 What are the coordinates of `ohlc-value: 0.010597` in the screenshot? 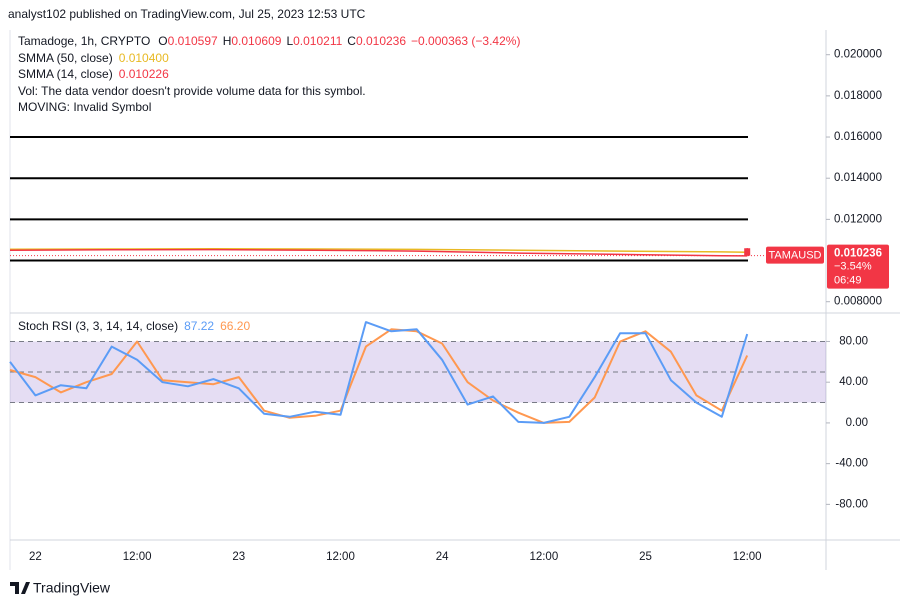 It's located at (193, 41).